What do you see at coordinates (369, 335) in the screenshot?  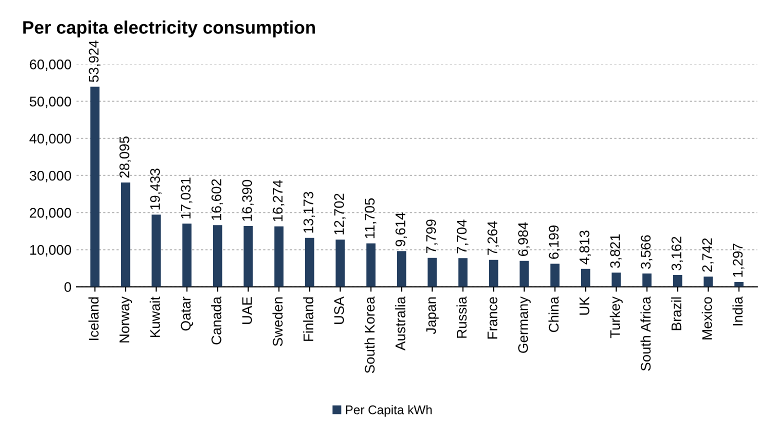 I see `x-tick-label: South Korea` at bounding box center [369, 335].